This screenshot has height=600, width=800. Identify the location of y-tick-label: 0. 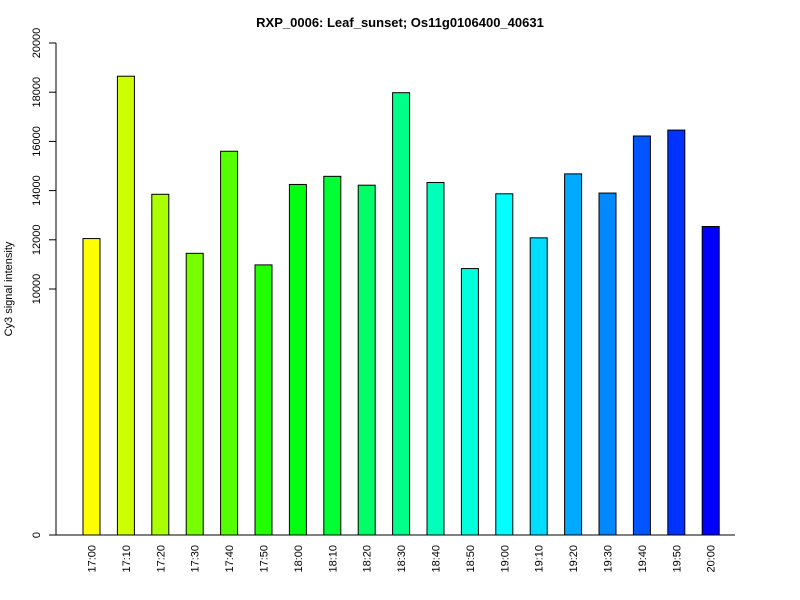
(37, 535).